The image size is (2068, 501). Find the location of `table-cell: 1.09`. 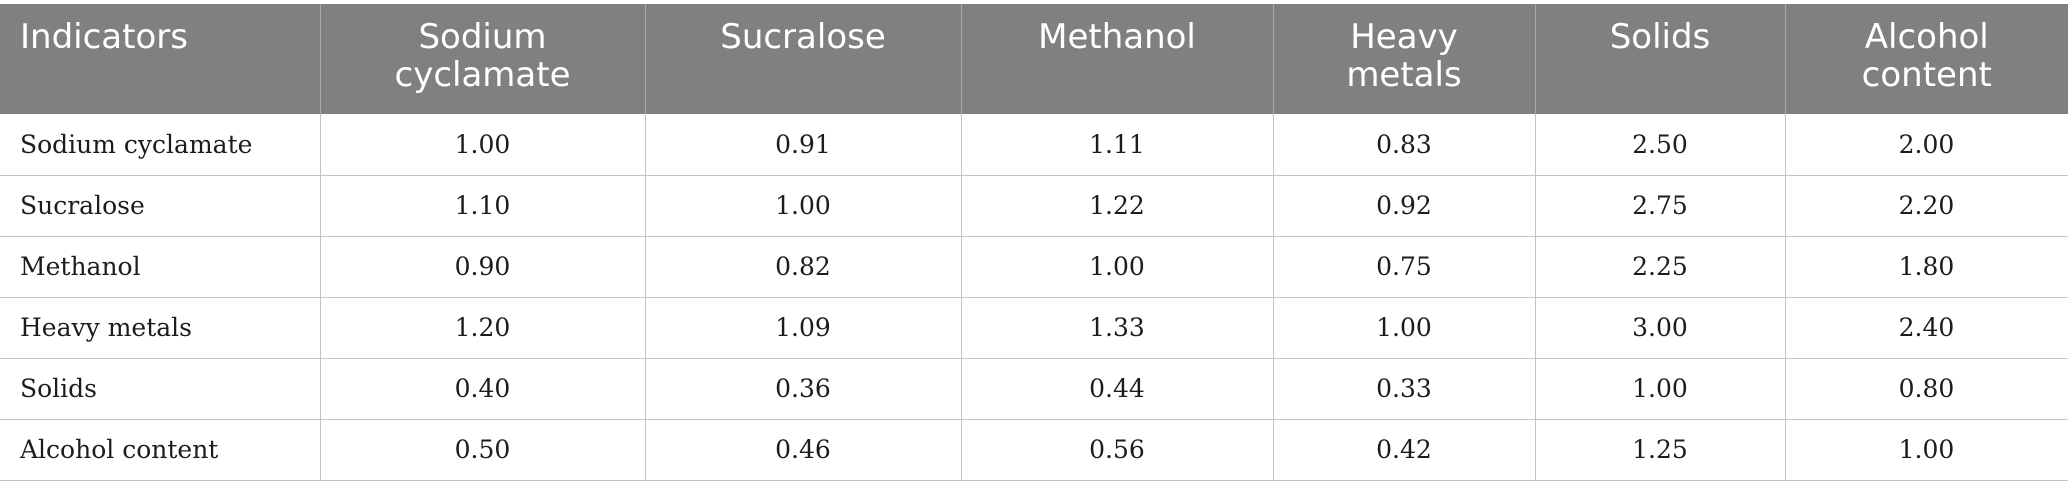

table-cell: 1.09 is located at coordinates (802, 328).